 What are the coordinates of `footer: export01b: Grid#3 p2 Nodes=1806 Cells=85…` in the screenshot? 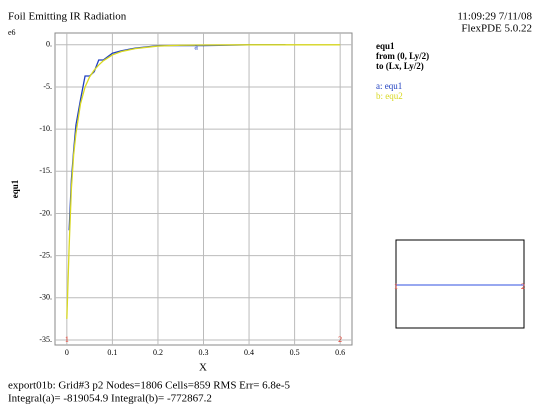 It's located at (149, 386).